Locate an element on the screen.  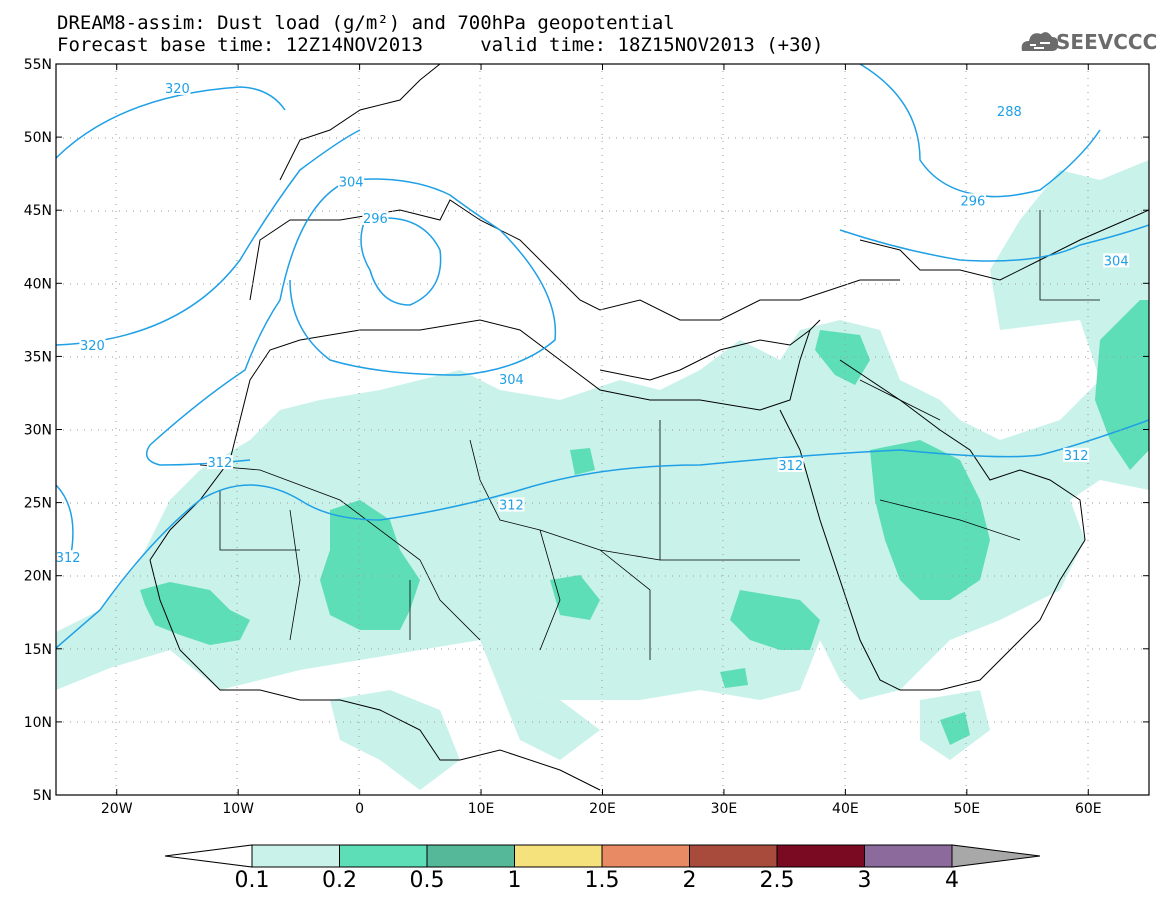
colorbar-over-arrow is located at coordinates (996, 856).